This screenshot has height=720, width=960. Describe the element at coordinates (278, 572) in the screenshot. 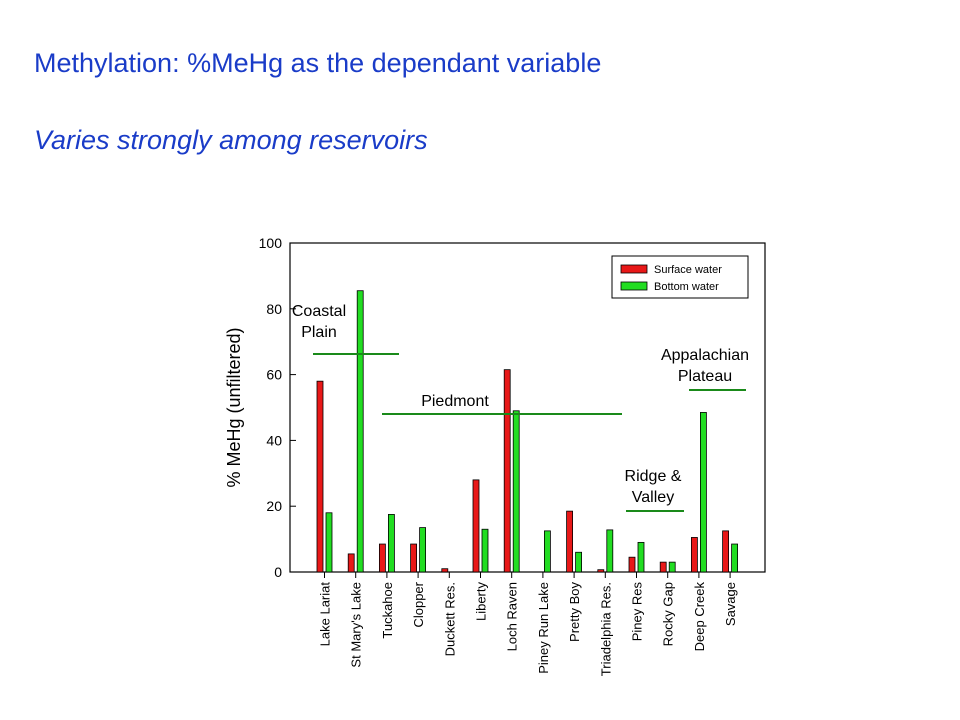

I see `y-tick-label: 0` at that location.